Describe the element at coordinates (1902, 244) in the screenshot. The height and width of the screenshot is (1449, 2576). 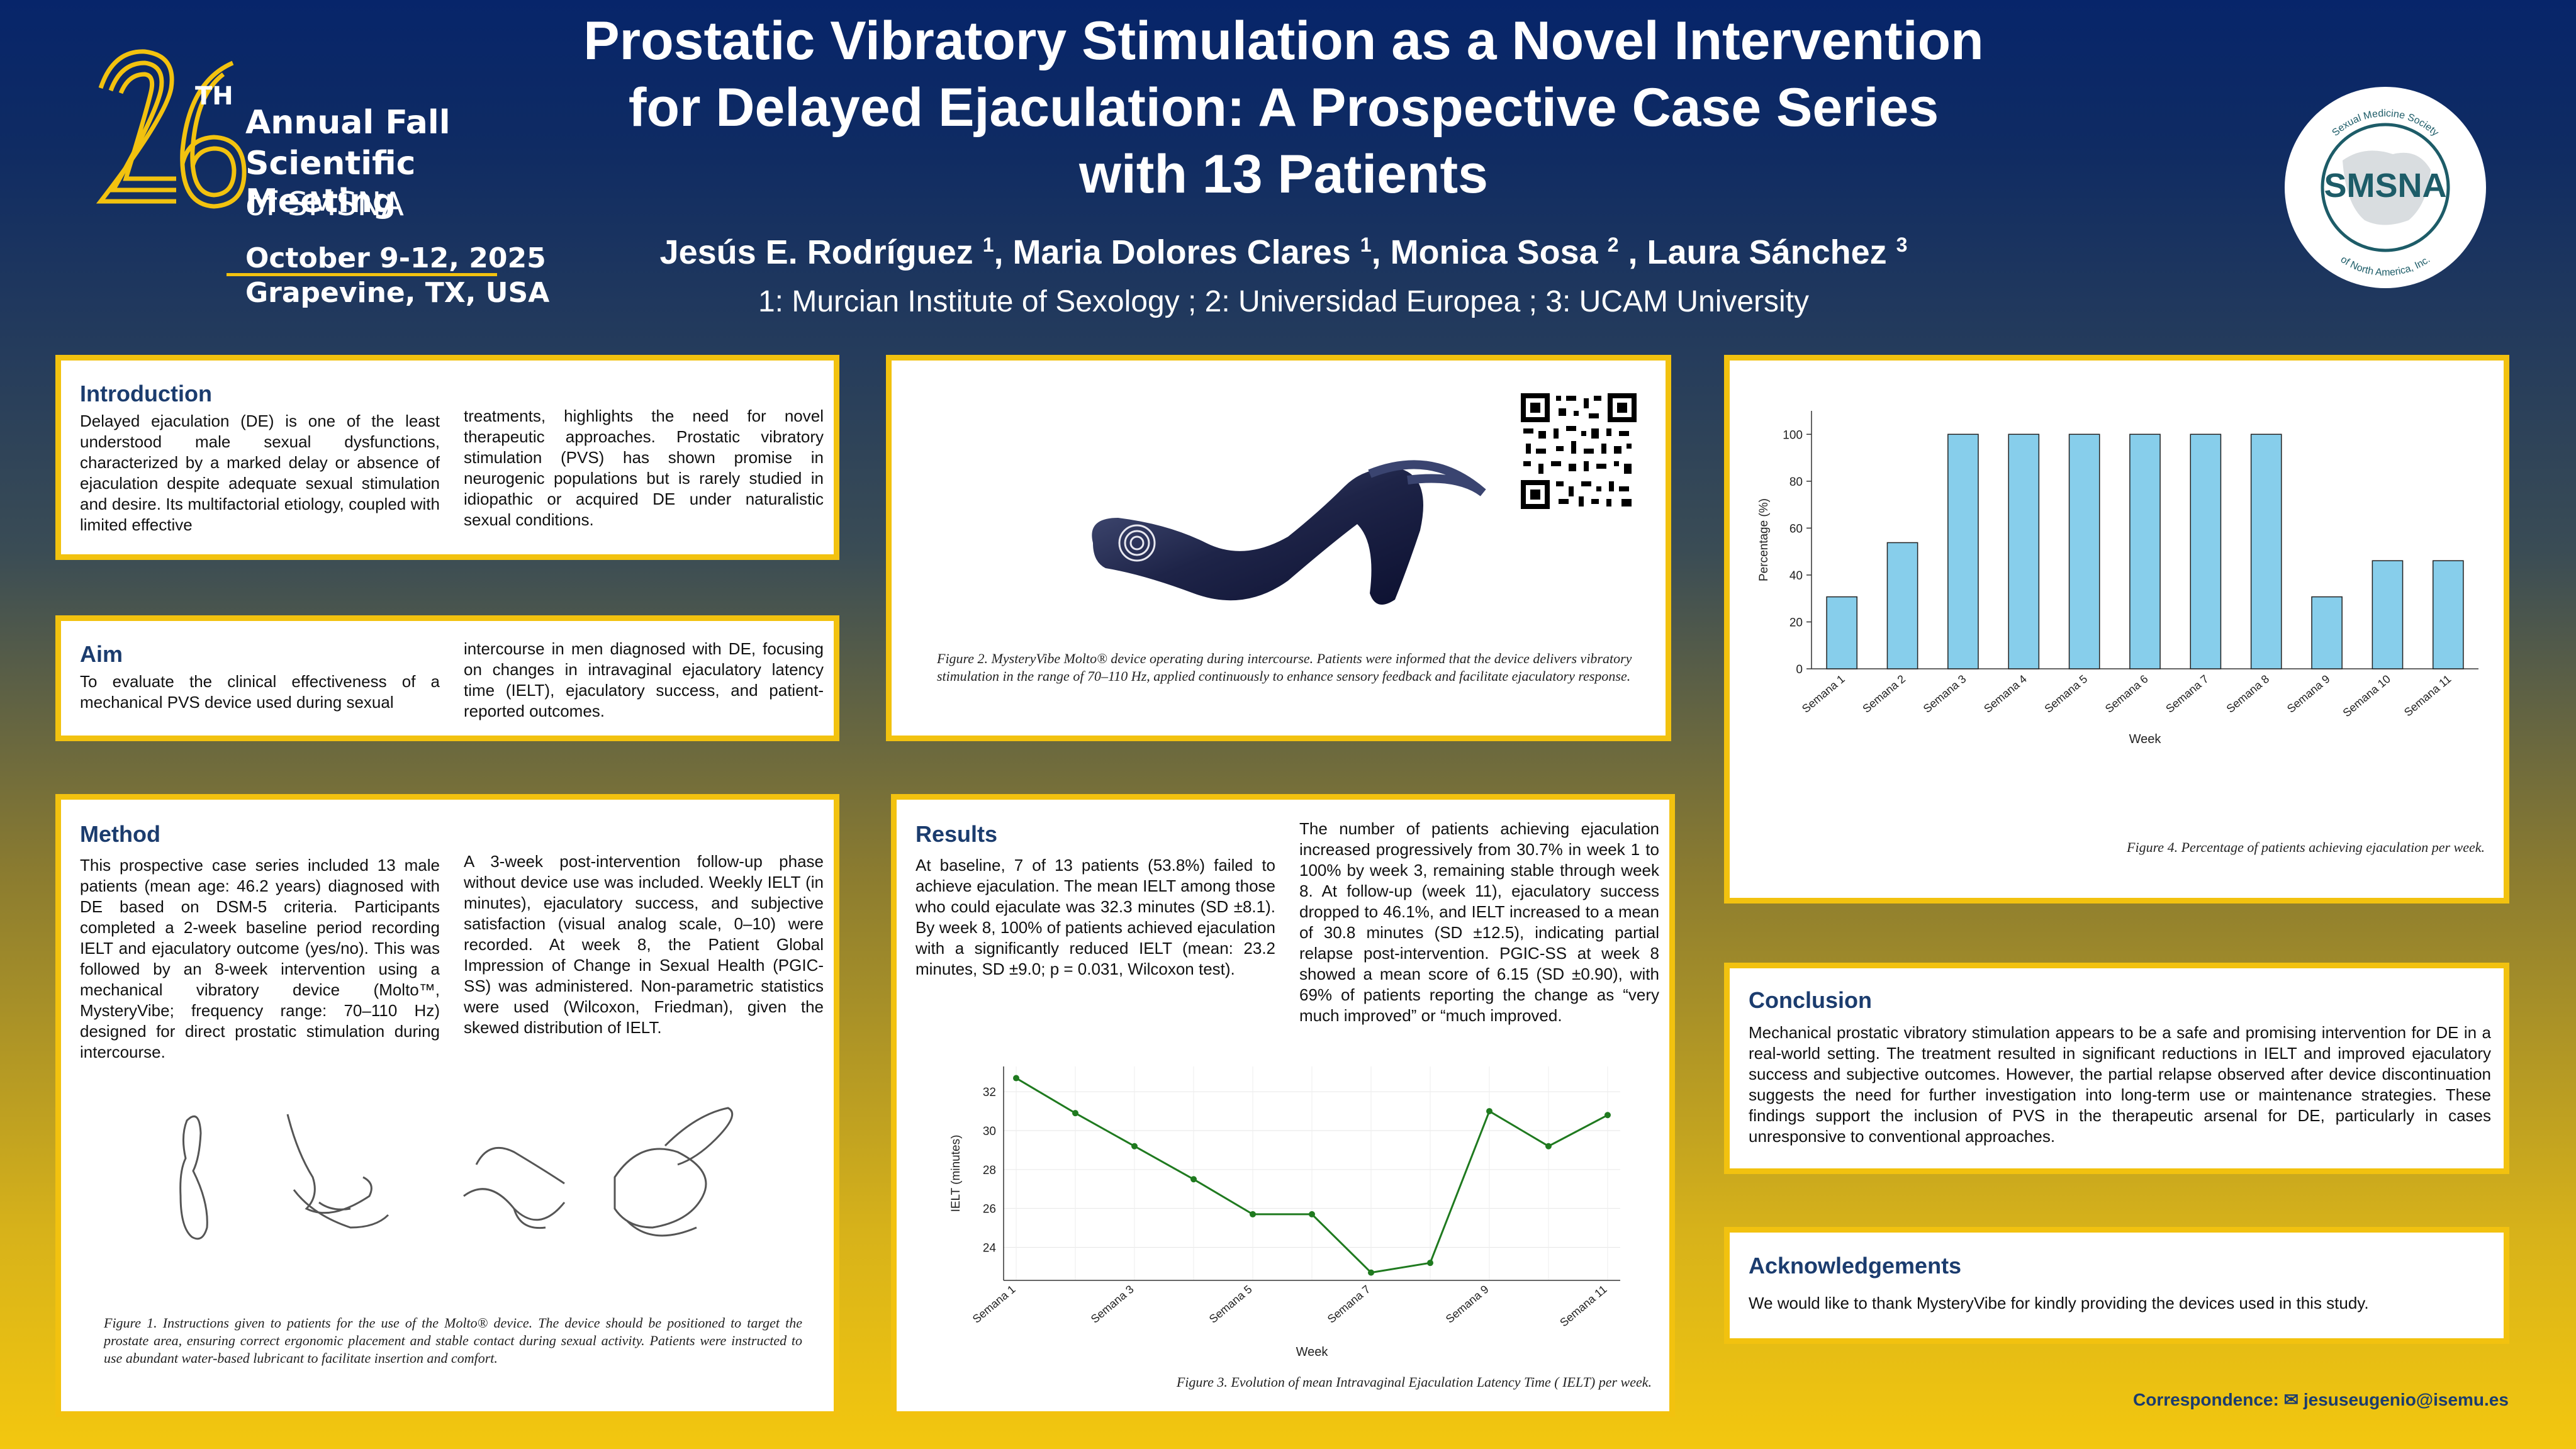
I see `author-sup: 3` at that location.